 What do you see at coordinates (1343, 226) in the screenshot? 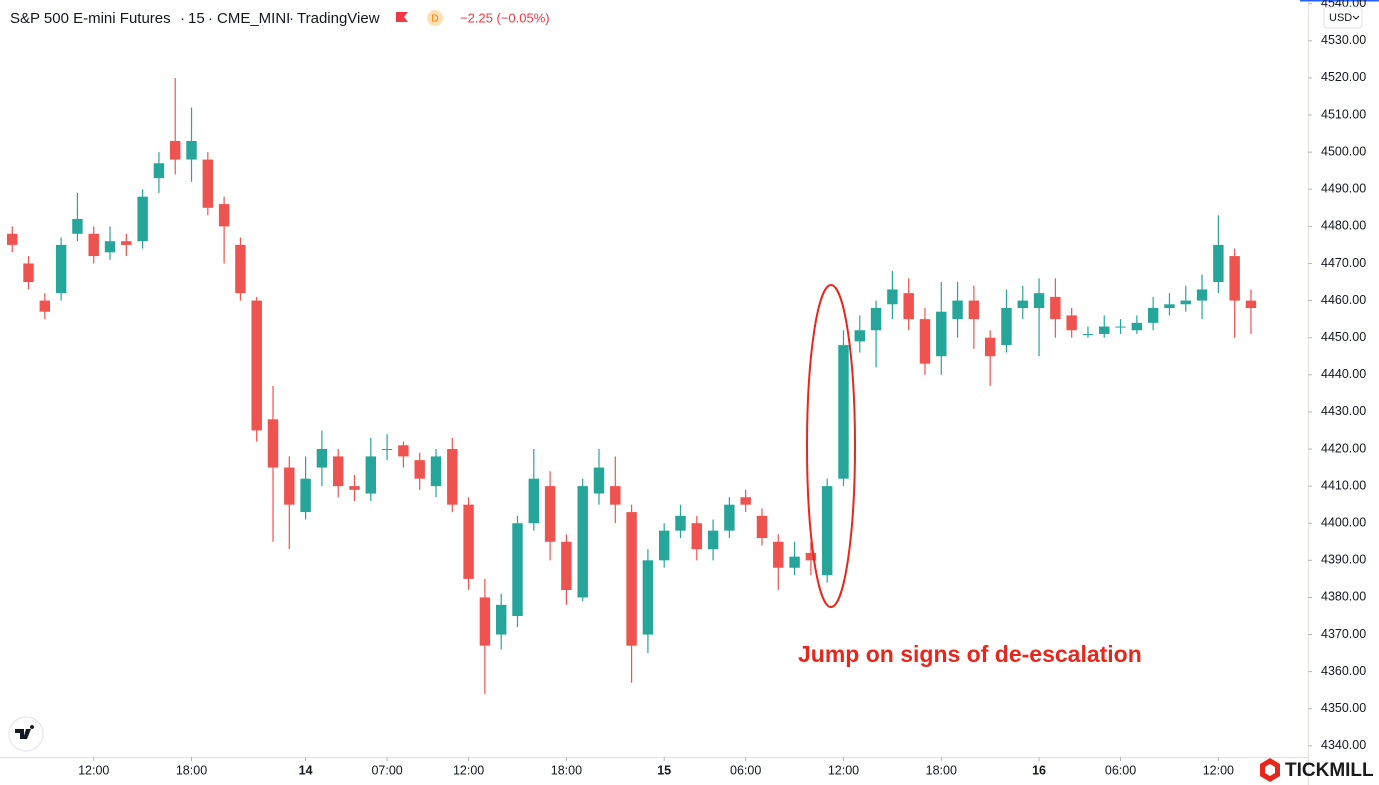
I see `y-tick-label: 4480.00` at bounding box center [1343, 226].